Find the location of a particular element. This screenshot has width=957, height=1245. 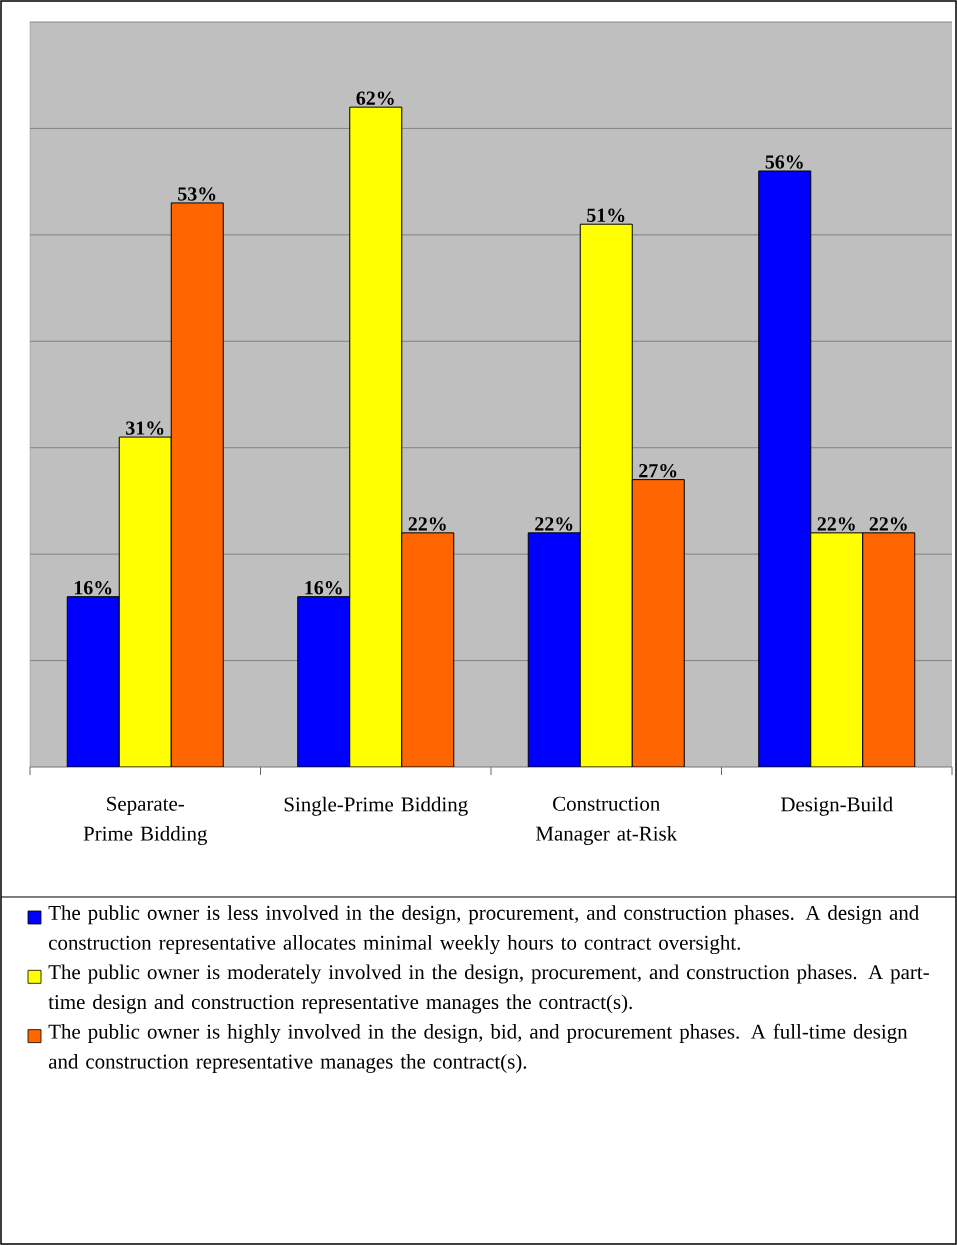

data-label: 56% is located at coordinates (784, 162).